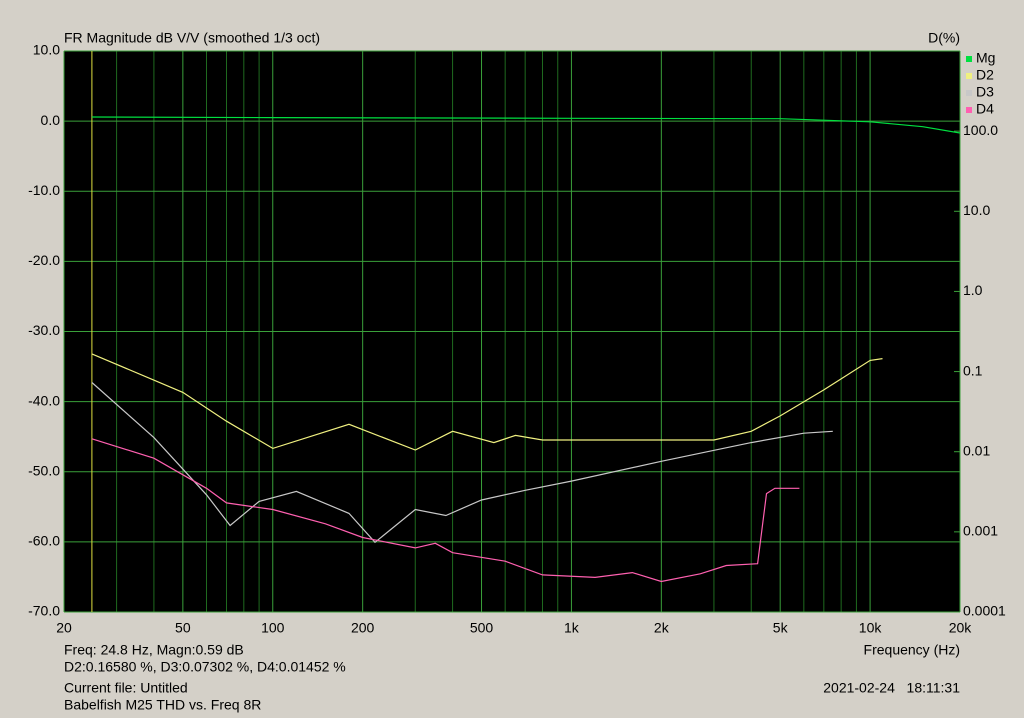 This screenshot has height=718, width=1024. What do you see at coordinates (912, 650) in the screenshot?
I see `x-axis-label: Frequency (Hz)` at bounding box center [912, 650].